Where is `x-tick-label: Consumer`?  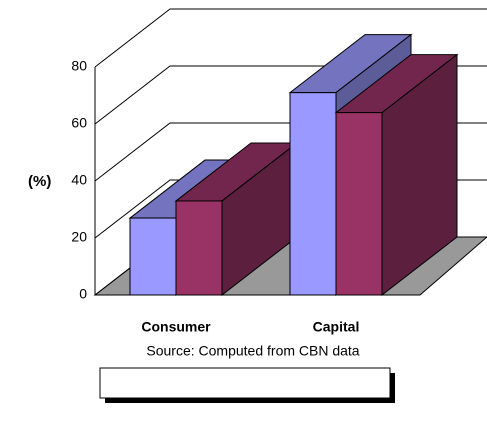
x-tick-label: Consumer is located at coordinates (176, 327).